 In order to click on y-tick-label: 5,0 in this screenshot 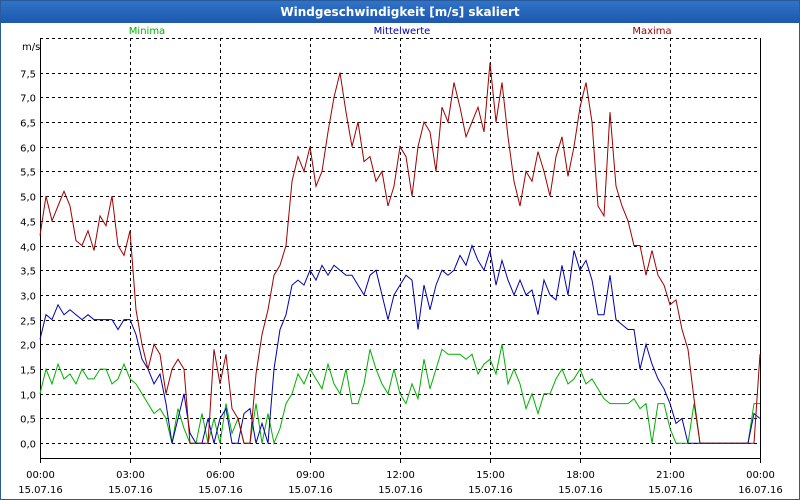, I will do `click(28, 198)`.